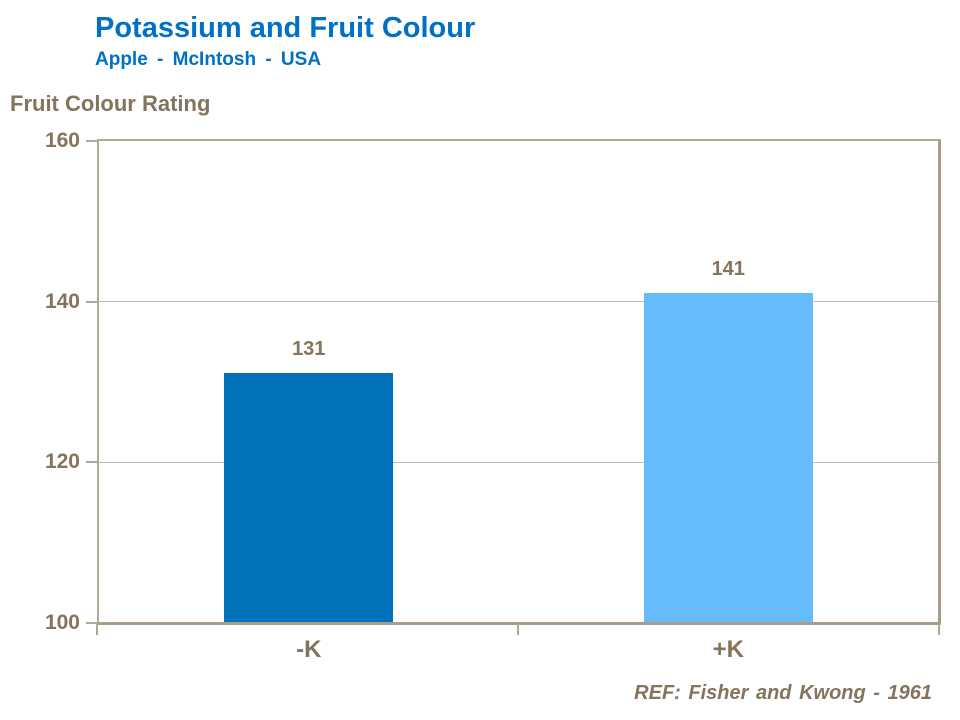 The width and height of the screenshot is (960, 720). Describe the element at coordinates (110, 103) in the screenshot. I see `y-axis-title: Fruit Colour Rating` at that location.